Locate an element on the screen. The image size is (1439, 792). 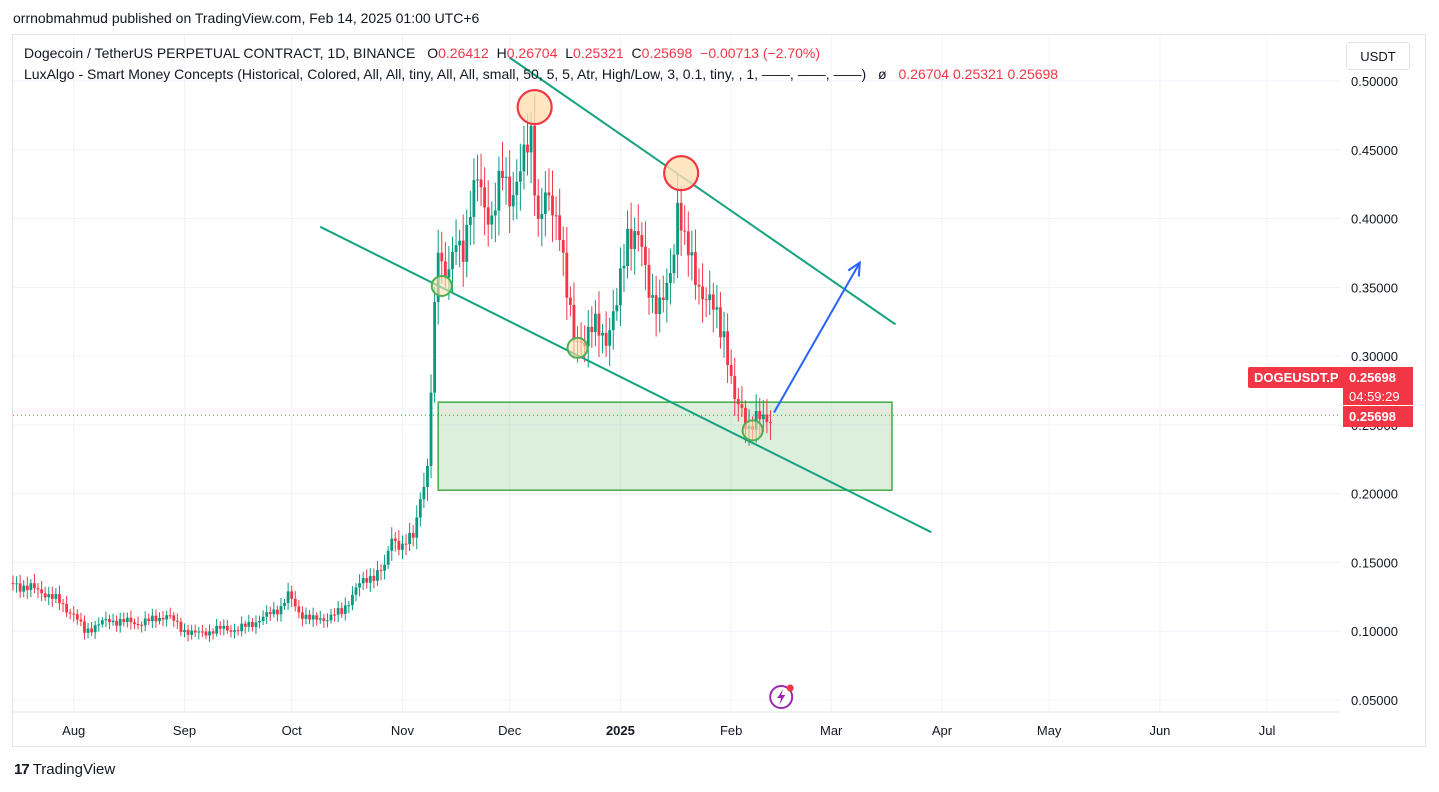
price-tick-label: 0.10000 is located at coordinates (1374, 631).